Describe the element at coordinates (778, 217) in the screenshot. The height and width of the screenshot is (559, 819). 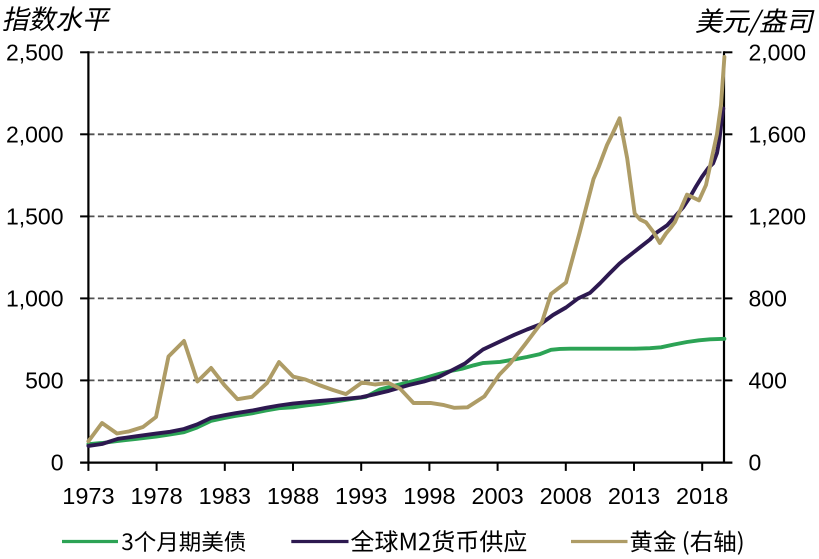
I see `svg-text: 1,200` at that location.